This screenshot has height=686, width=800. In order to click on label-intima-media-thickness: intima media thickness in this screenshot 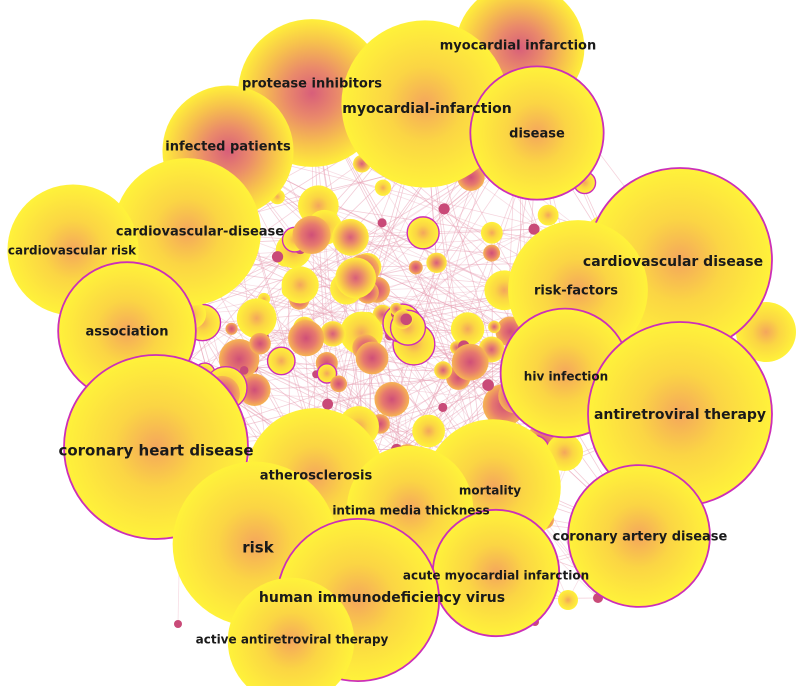, I will do `click(410, 511)`.